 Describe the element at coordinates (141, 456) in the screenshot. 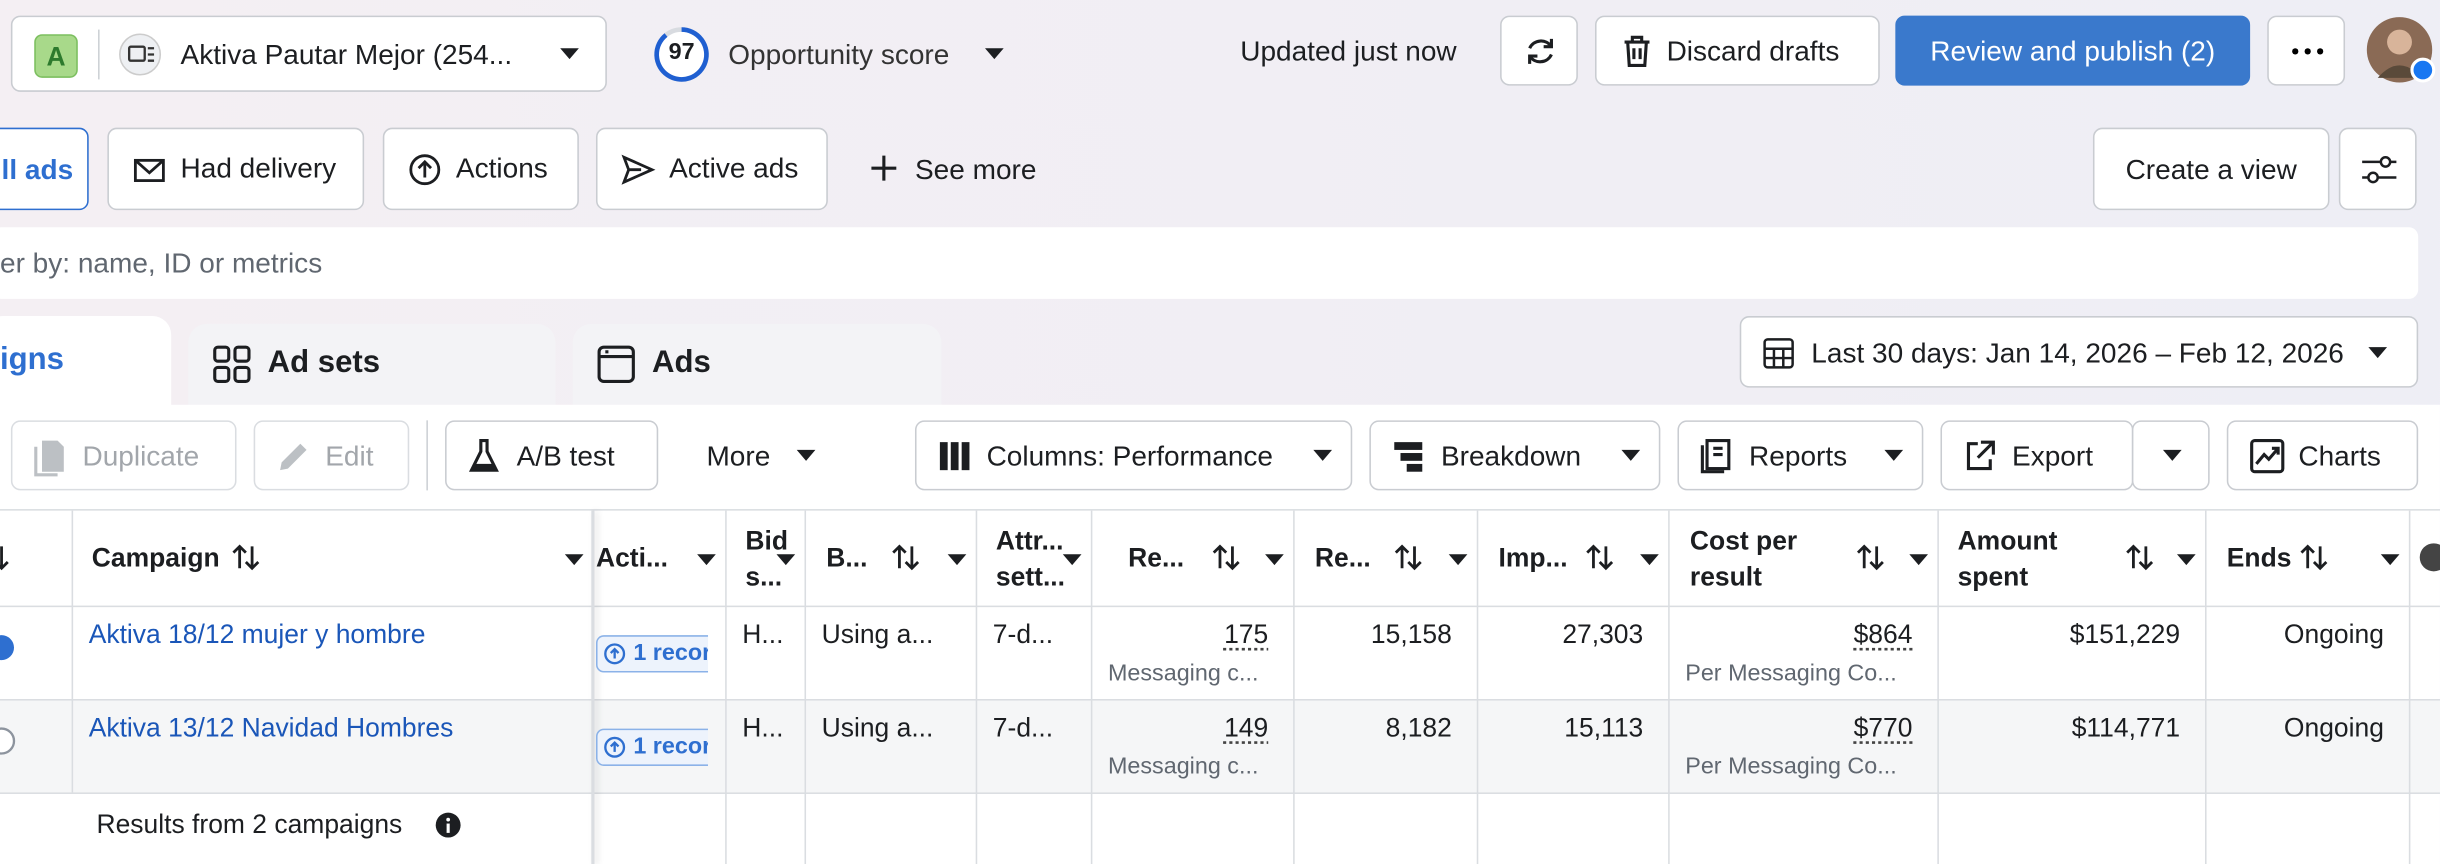

I see `toolbar-label: Duplicate` at that location.